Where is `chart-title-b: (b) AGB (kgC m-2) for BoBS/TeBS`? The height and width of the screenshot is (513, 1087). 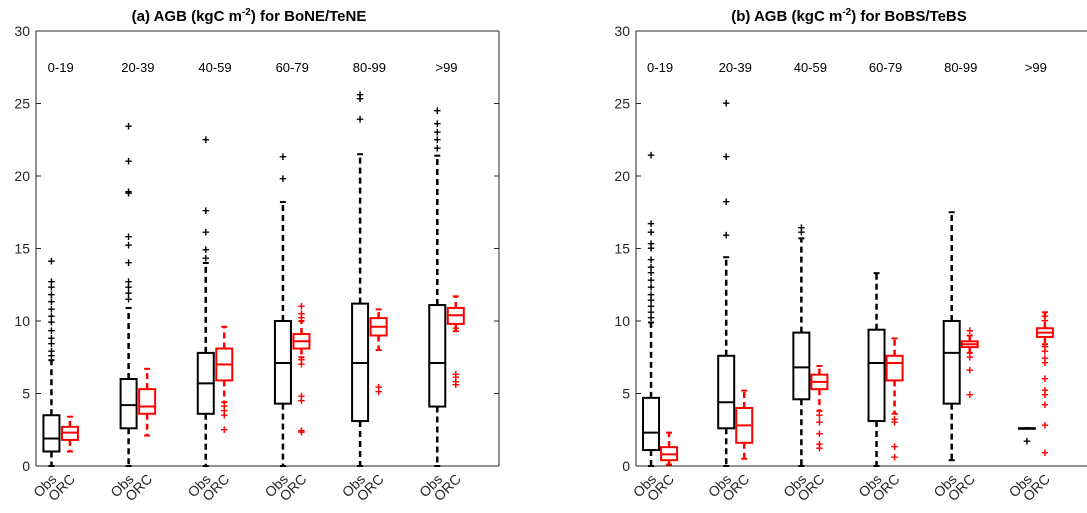
chart-title-b: (b) AGB (kgC m-2) for BoBS/TeBS is located at coordinates (849, 16).